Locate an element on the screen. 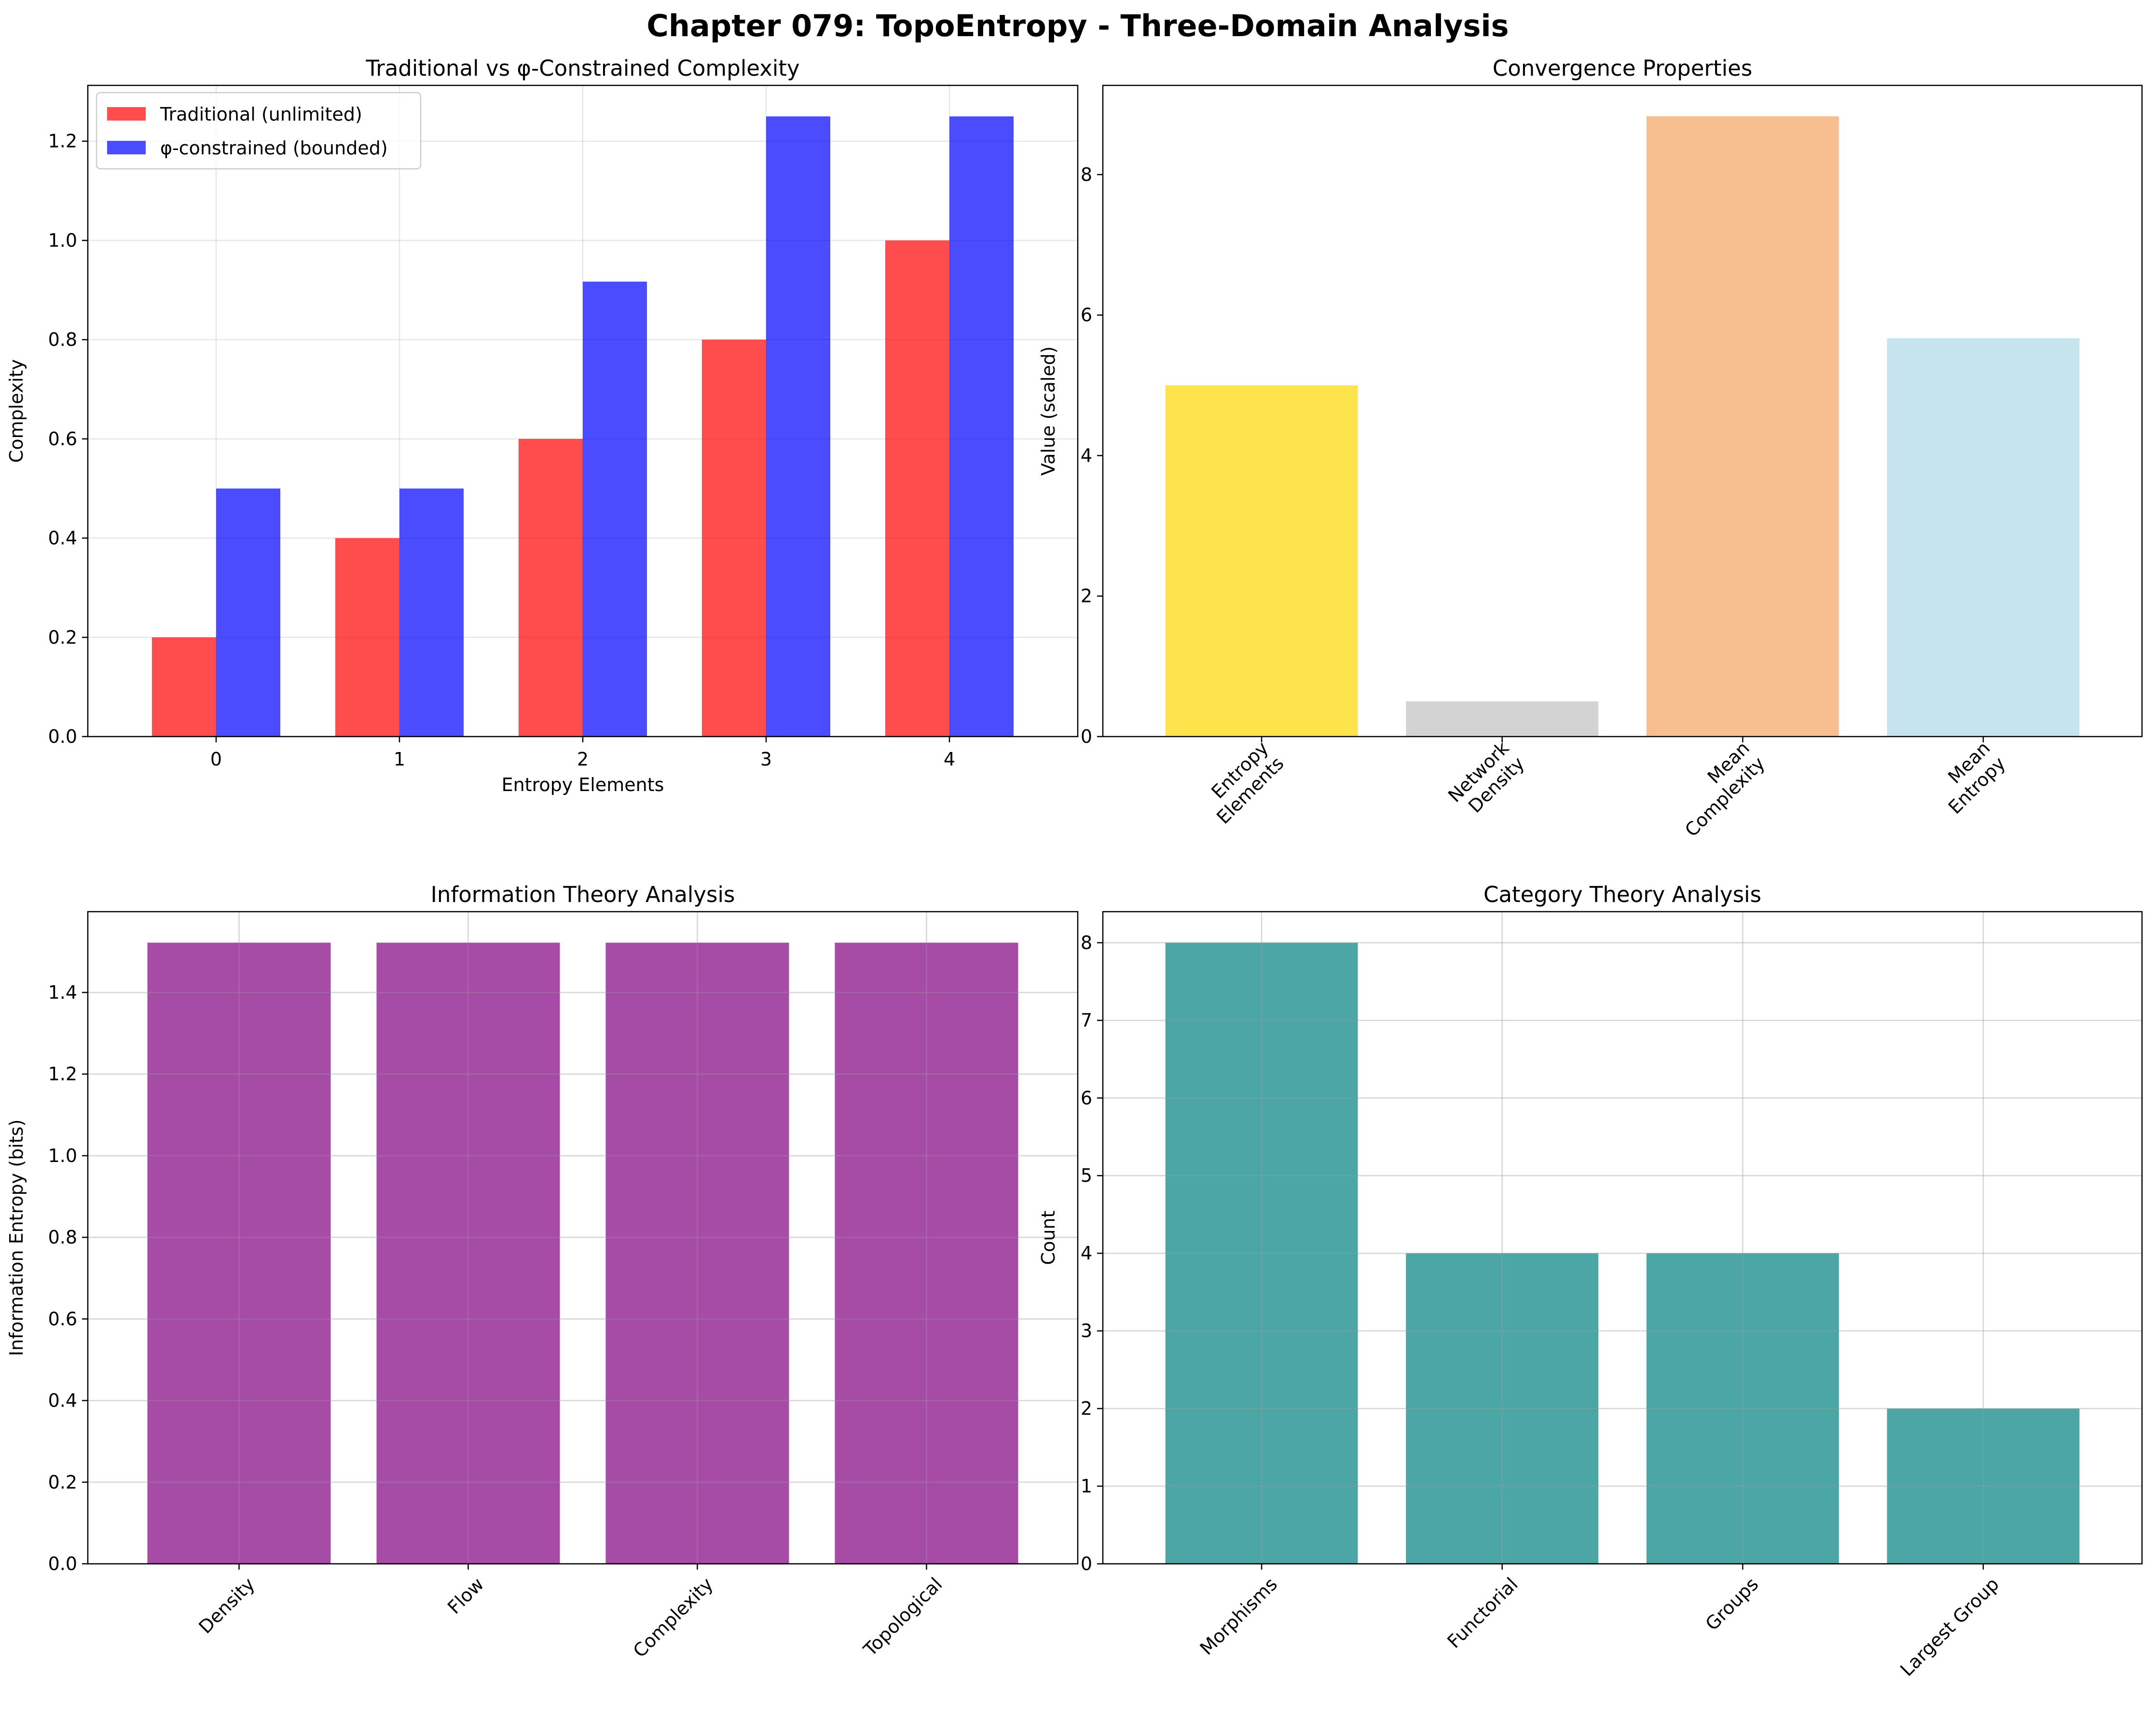 Image resolution: width=2156 pixels, height=1709 pixels. x-tick-label: 2 is located at coordinates (583, 759).